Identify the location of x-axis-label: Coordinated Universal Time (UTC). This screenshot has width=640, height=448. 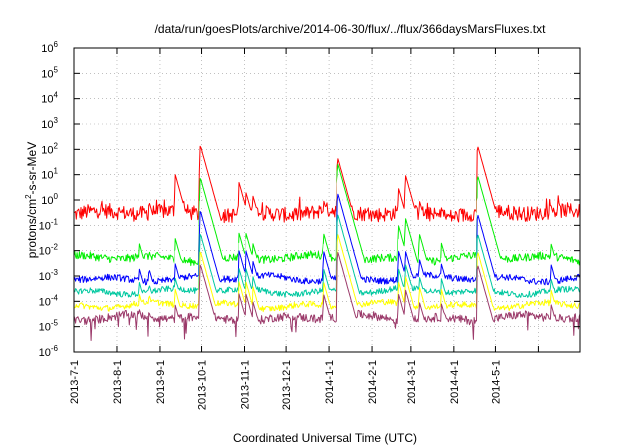
(325, 438).